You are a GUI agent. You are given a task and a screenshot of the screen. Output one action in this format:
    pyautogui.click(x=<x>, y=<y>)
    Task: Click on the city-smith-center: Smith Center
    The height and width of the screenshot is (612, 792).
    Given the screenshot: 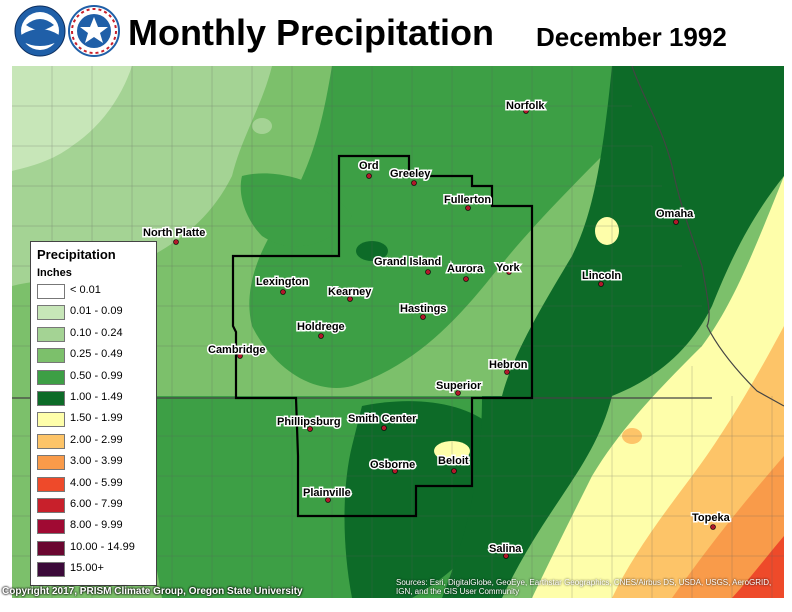 What is the action you would take?
    pyautogui.click(x=383, y=421)
    